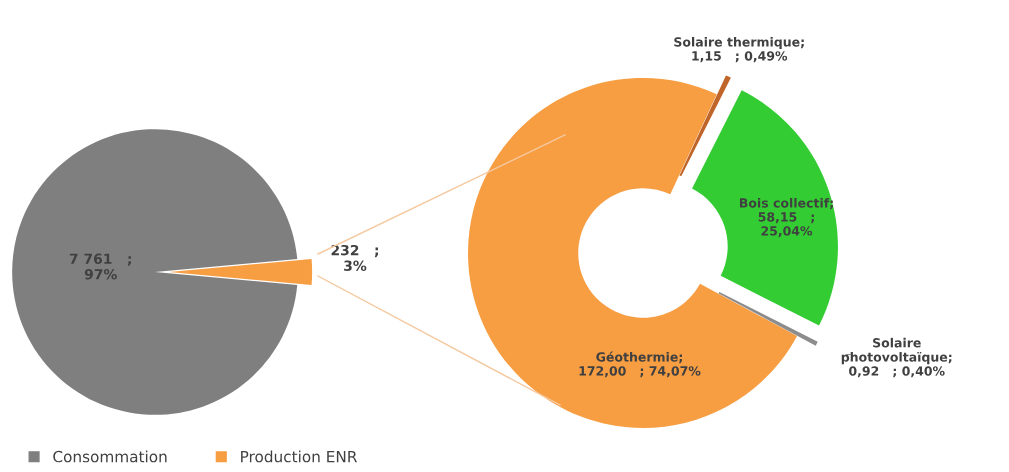 The width and height of the screenshot is (1009, 472). What do you see at coordinates (640, 364) in the screenshot?
I see `slice-label: Géothermie; 172,00 ; 74,07%` at bounding box center [640, 364].